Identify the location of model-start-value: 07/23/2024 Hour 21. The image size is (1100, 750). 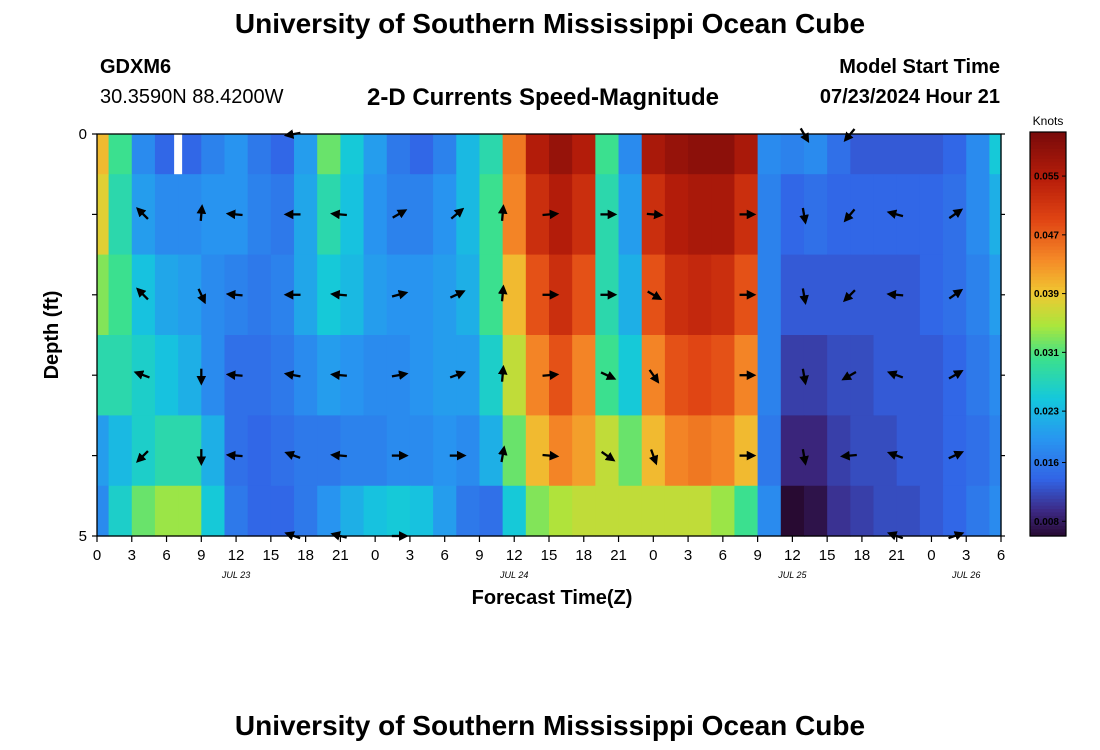
(909, 97).